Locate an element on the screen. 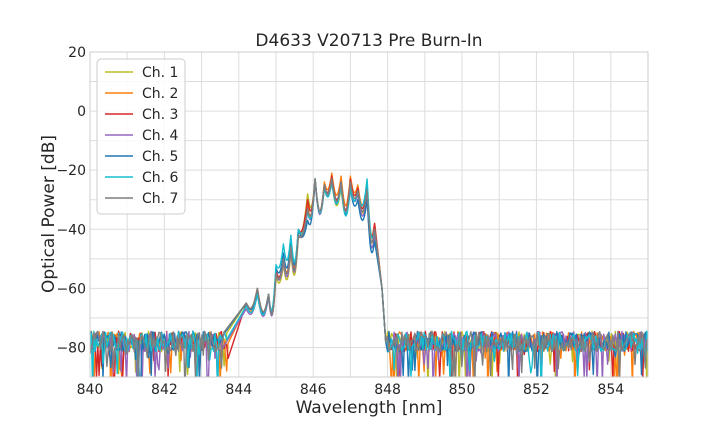 This screenshot has width=720, height=432. y-tick-label: −40 is located at coordinates (71, 230).